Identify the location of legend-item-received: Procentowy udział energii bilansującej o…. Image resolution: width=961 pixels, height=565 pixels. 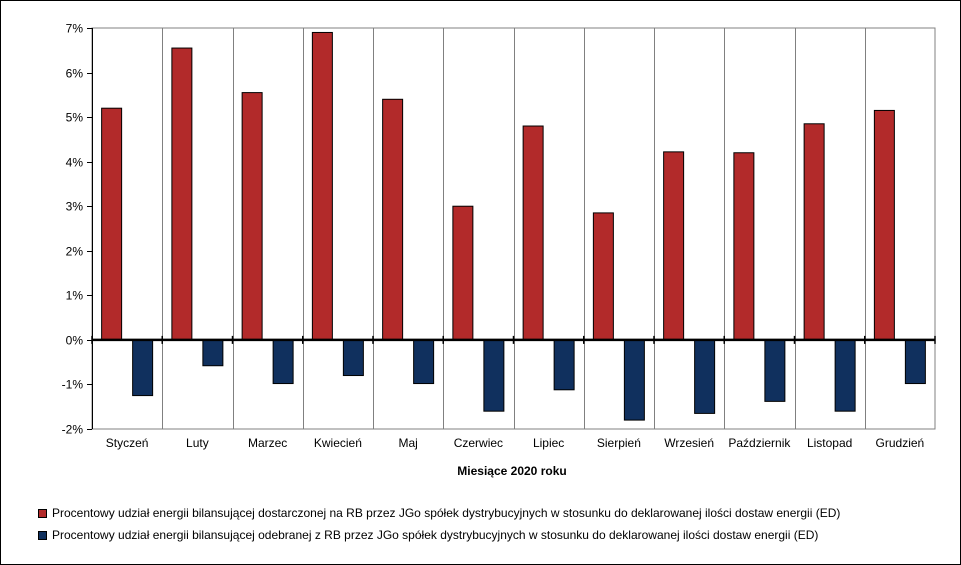
(488, 535).